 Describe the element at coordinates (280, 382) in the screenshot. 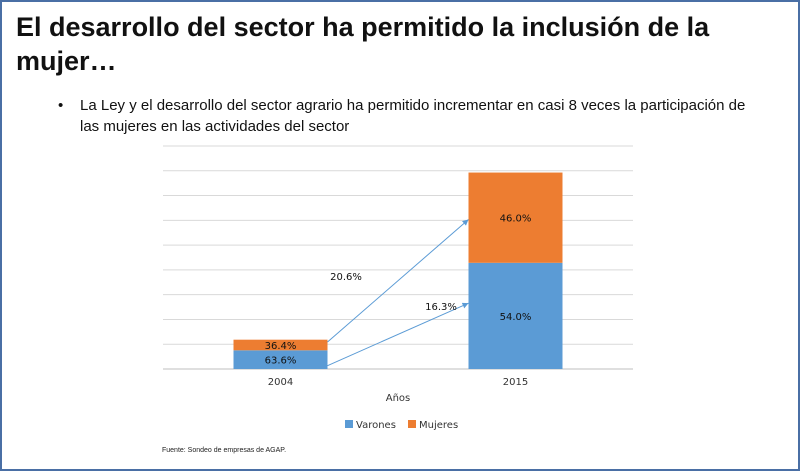

I see `x-tick-label-2004: 2004` at that location.